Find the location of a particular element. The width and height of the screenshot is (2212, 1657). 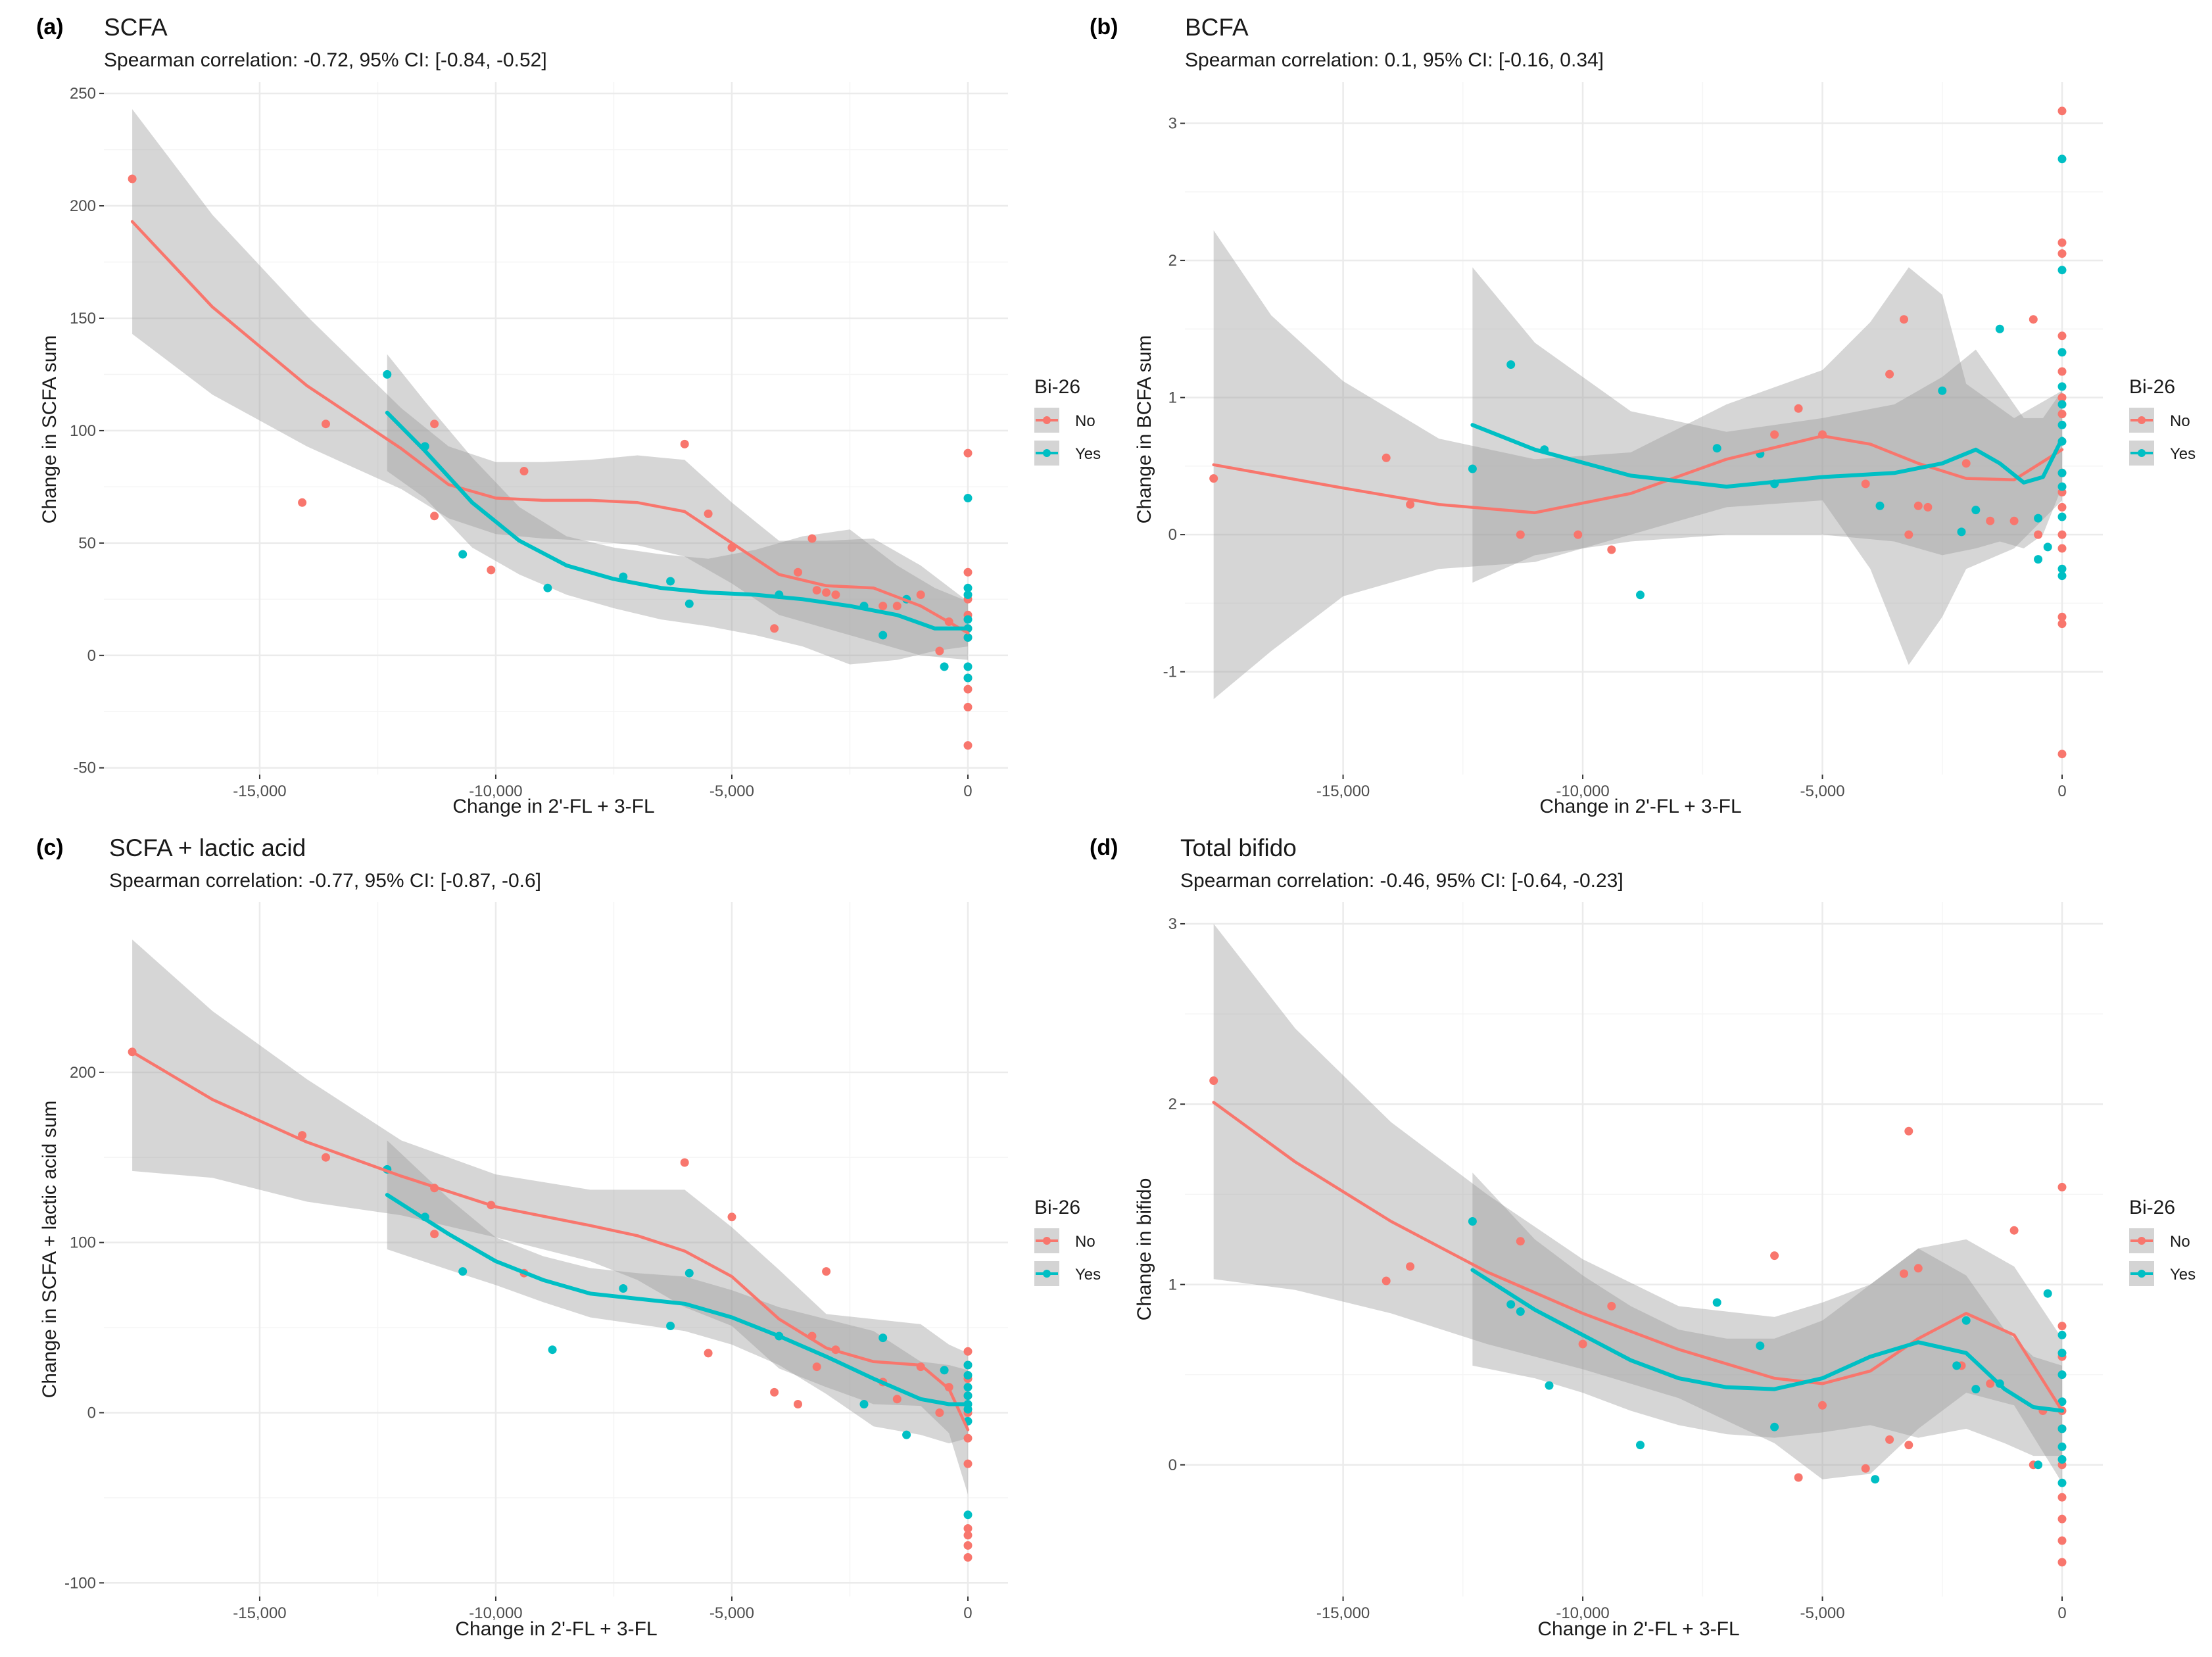

y-axis-label: Change in BCFA sum is located at coordinates (1144, 429).